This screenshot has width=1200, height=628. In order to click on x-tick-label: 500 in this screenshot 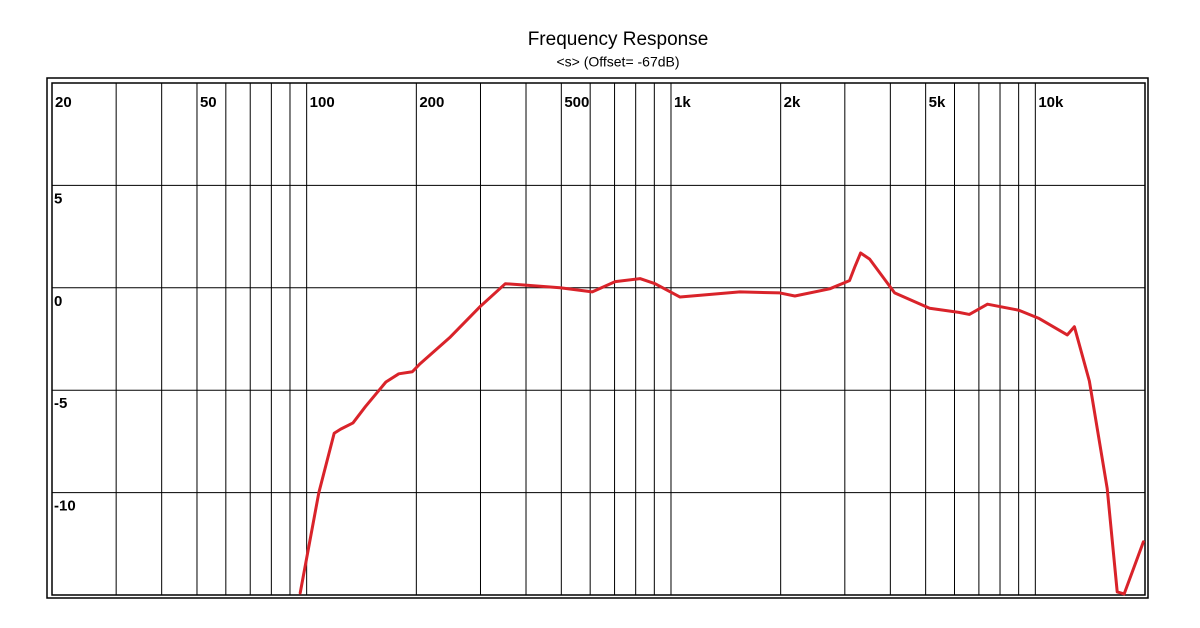, I will do `click(576, 102)`.